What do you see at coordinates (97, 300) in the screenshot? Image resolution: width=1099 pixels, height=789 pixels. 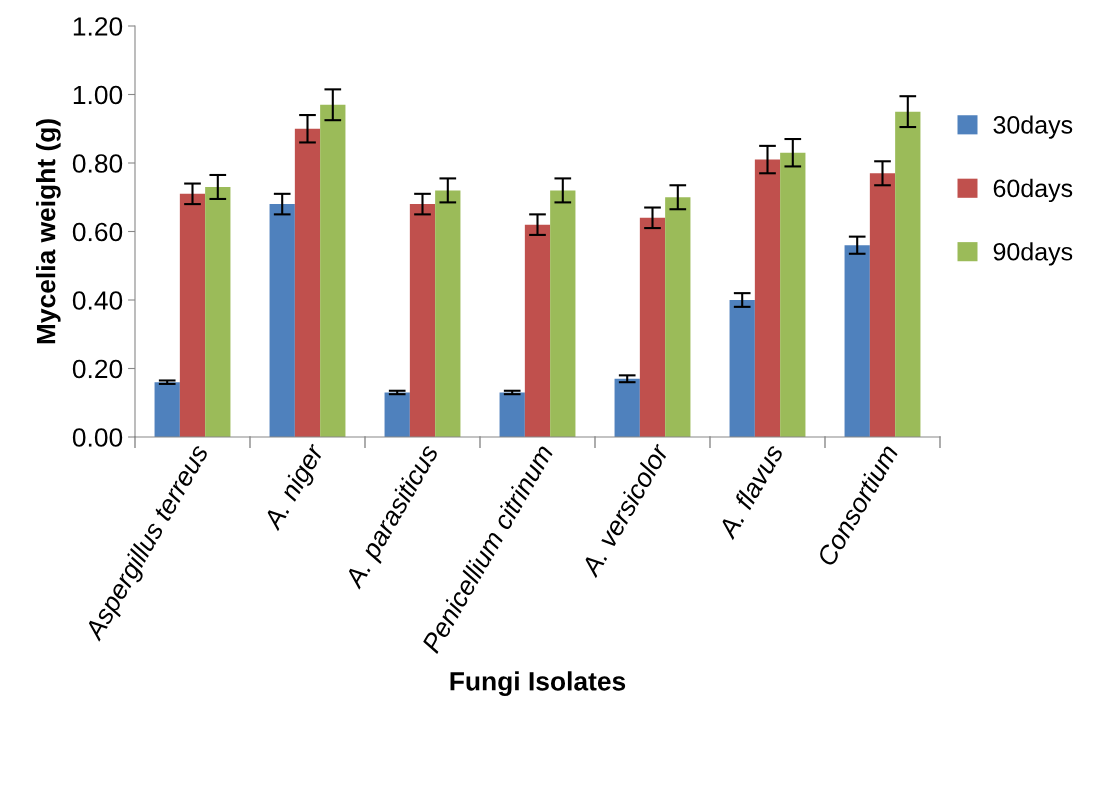 I see `y-tick-label: 0.40` at bounding box center [97, 300].